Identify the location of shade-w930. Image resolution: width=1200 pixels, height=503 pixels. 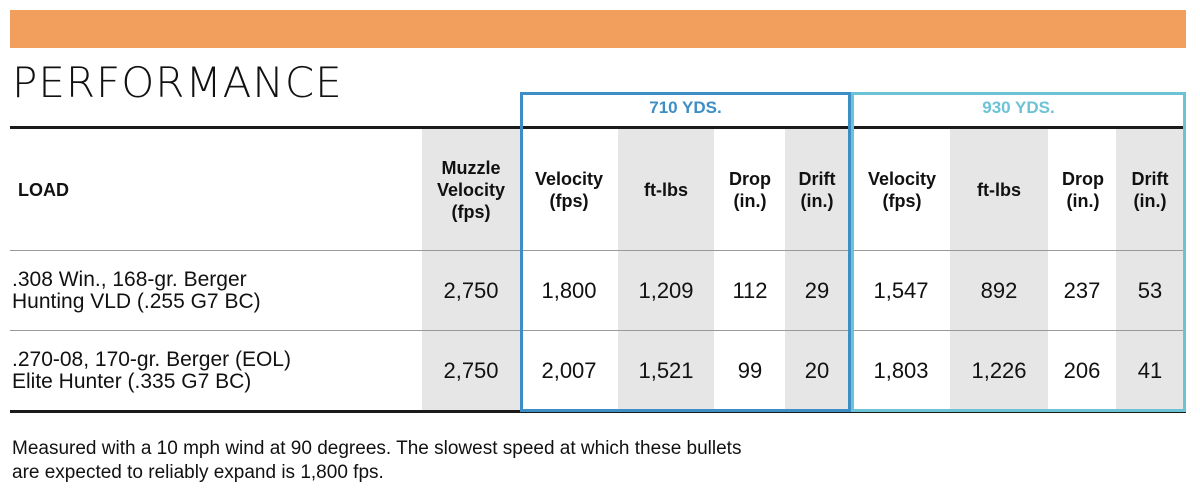
(1149, 270).